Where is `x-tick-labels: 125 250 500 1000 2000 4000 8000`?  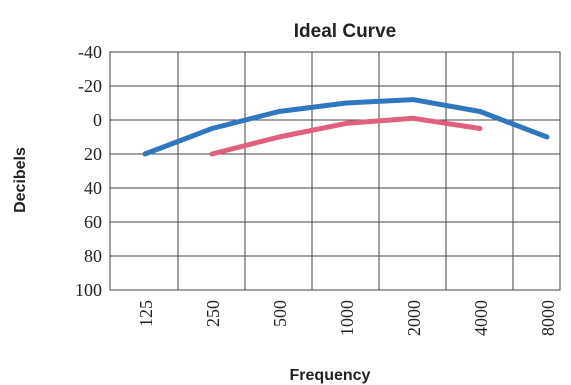
x-tick-labels: 125 250 500 1000 2000 4000 8000 is located at coordinates (347, 318).